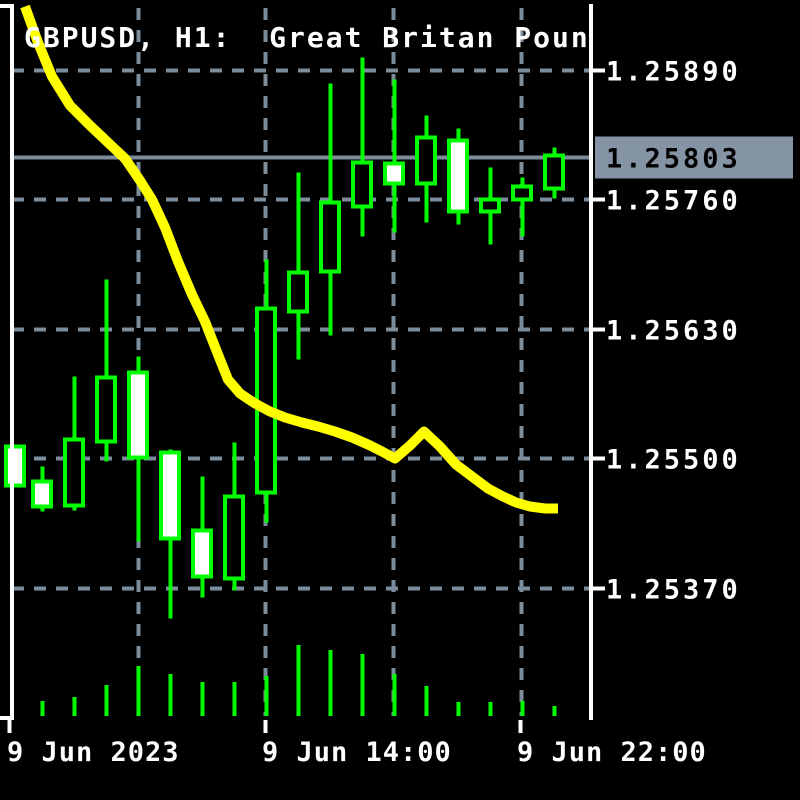 Image resolution: width=800 pixels, height=800 pixels. I want to click on time-axis-label: 9 Jun 14:00, so click(357, 752).